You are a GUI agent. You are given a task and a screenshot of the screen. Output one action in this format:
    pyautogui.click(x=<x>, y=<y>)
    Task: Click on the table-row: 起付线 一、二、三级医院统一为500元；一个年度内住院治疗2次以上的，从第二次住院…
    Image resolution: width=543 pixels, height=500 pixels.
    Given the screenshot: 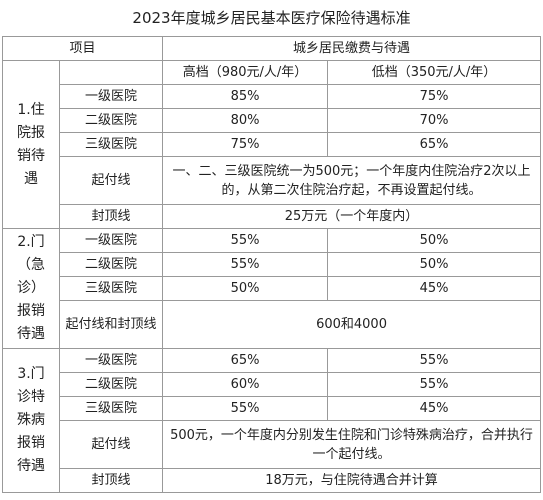 What is the action you would take?
    pyautogui.click(x=272, y=180)
    